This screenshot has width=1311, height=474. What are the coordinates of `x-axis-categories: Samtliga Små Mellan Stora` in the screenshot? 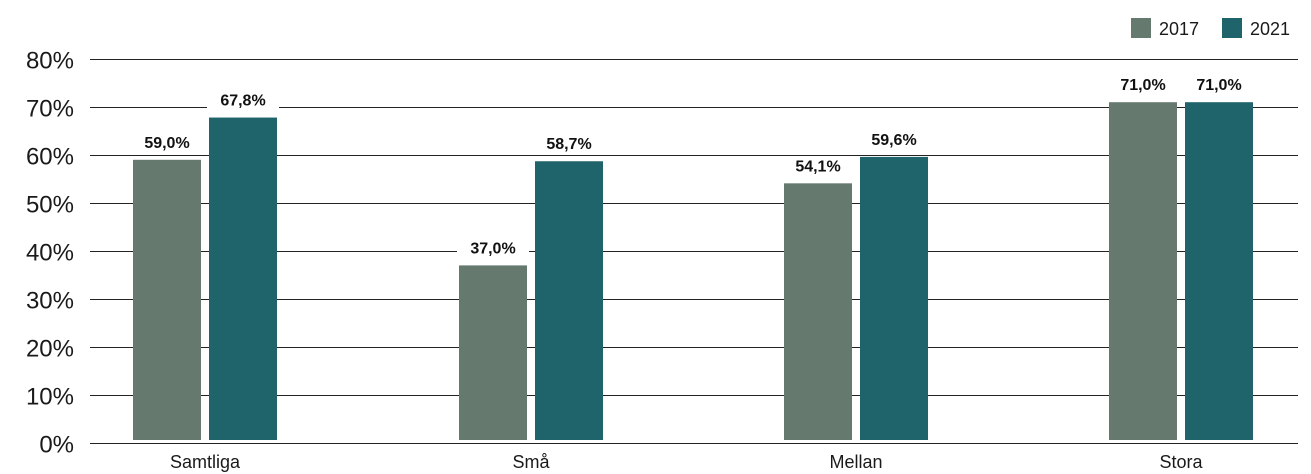 It's located at (687, 462).